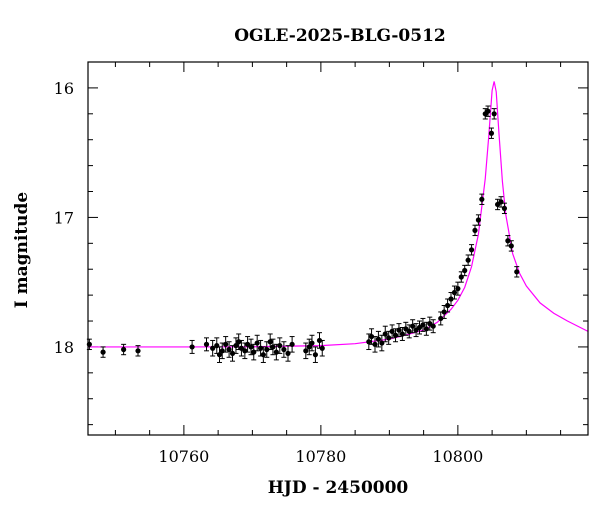 This screenshot has width=600, height=512. I want to click on x-axis-label: HJD - 2450000, so click(338, 488).